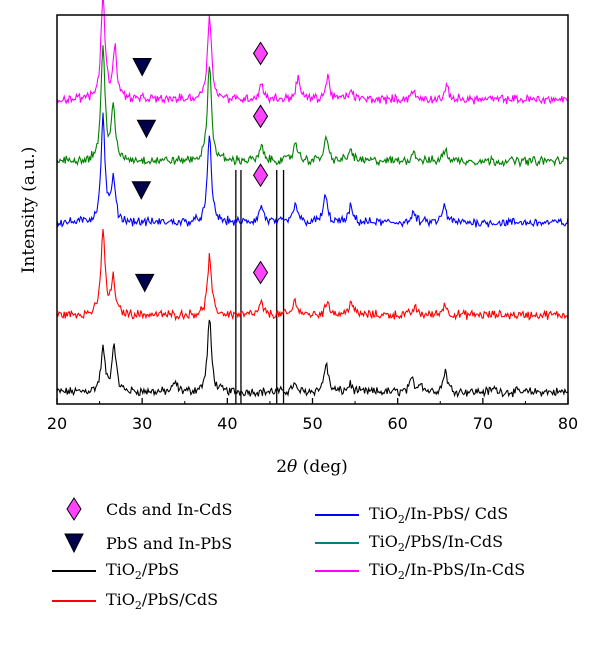  Describe the element at coordinates (142, 423) in the screenshot. I see `x-tick-label: 30` at that location.